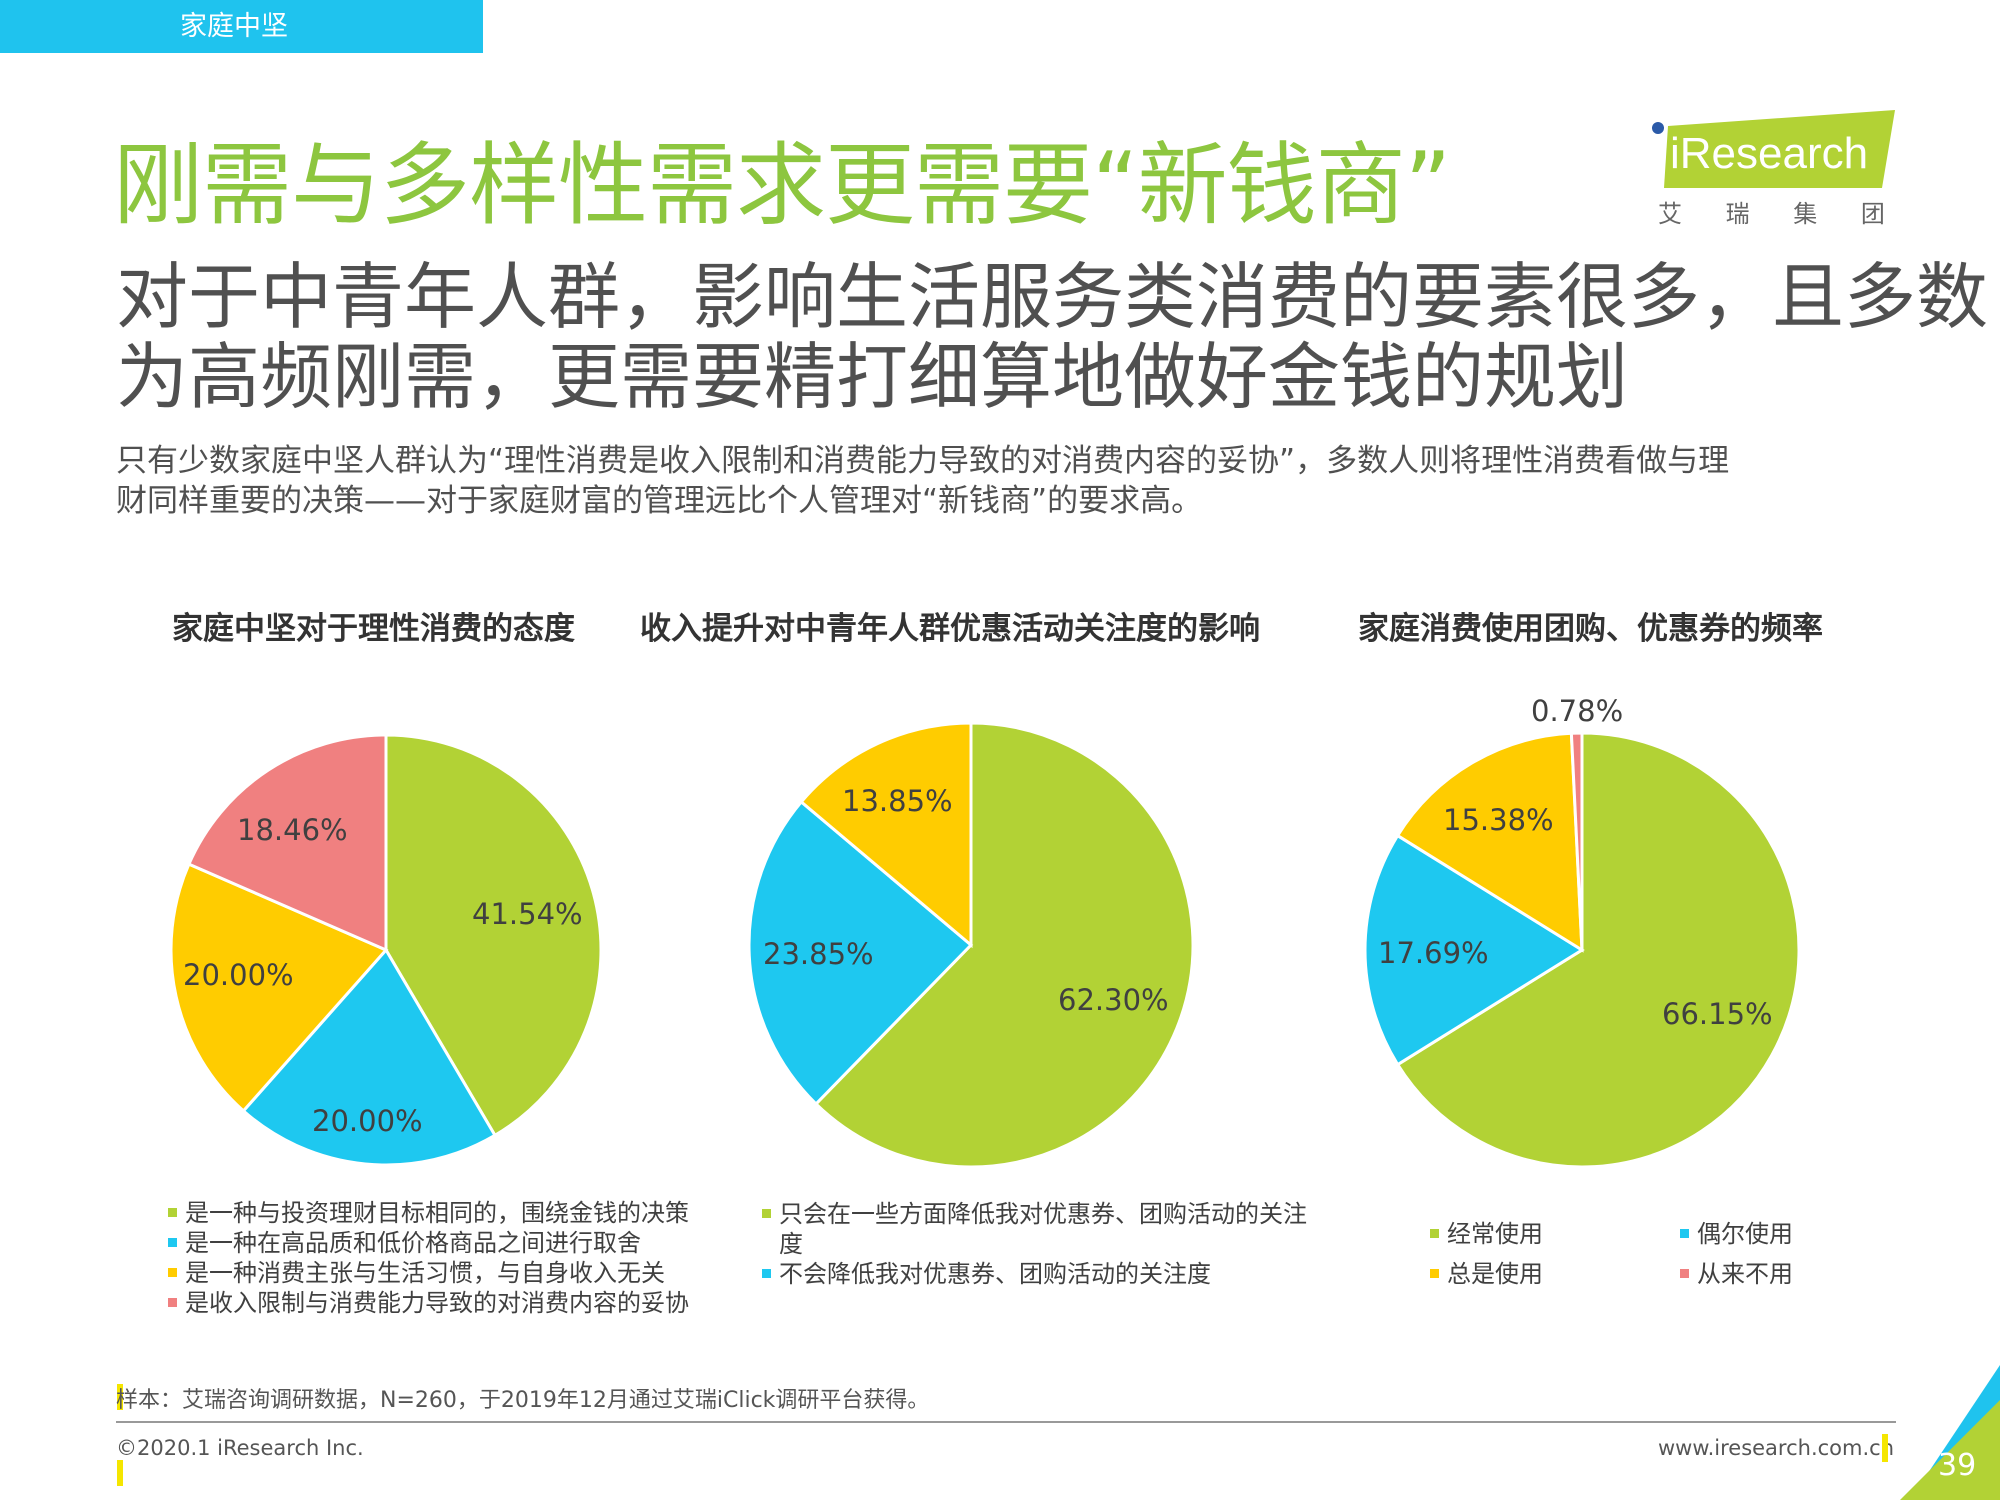  I want to click on data-label-chart2-yellow: 13.85%, so click(897, 801).